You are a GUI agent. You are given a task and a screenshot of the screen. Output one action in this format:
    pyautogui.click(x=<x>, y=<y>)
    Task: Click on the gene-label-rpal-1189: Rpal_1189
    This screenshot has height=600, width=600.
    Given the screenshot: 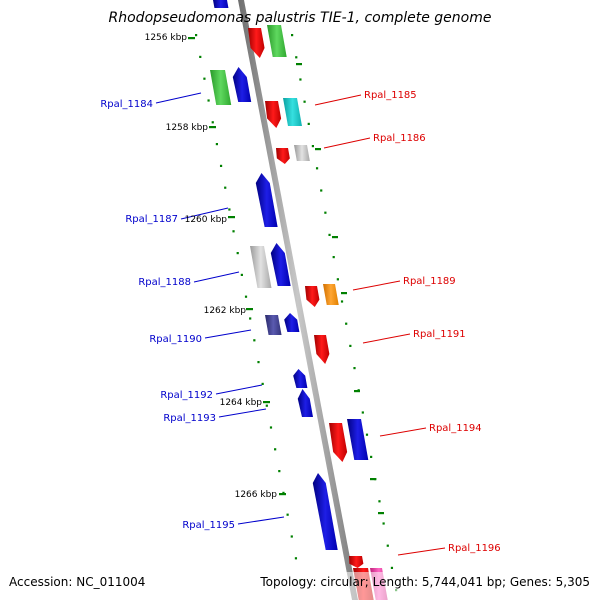 What is the action you would take?
    pyautogui.click(x=429, y=281)
    